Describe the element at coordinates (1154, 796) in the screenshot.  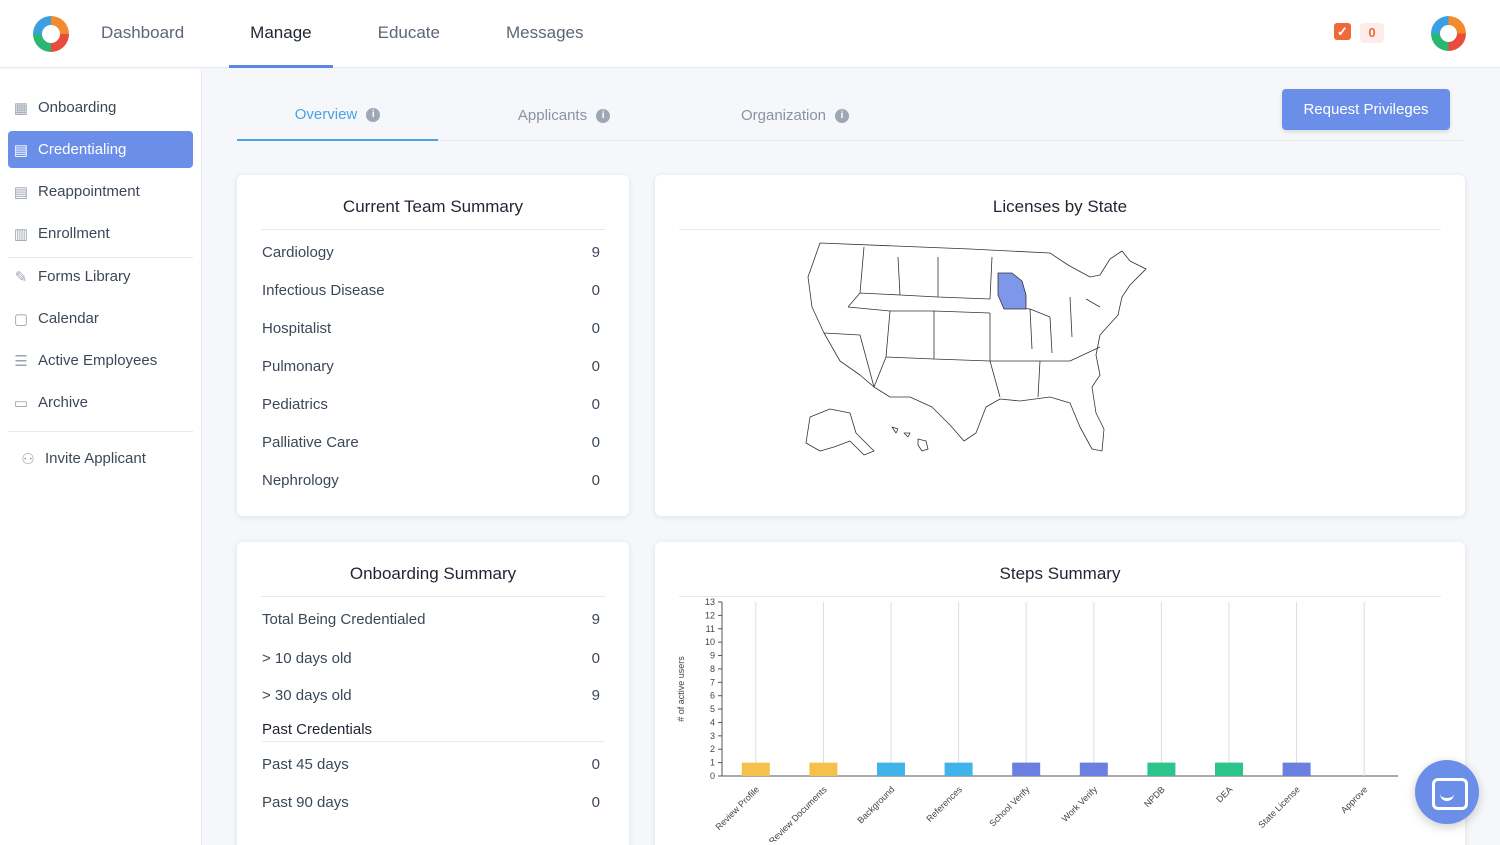
I see `x-tick-label: NPDB` at that location.